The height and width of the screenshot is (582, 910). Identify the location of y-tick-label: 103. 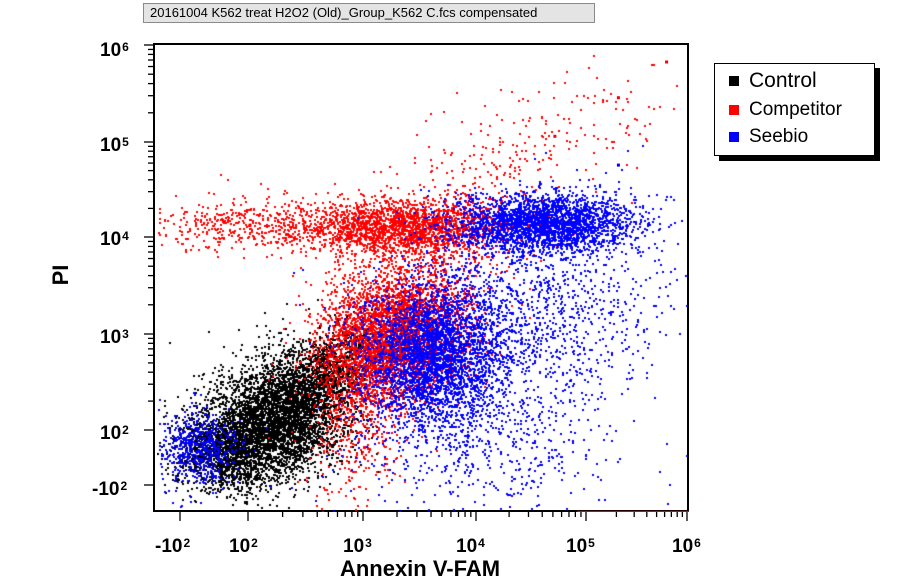
(114, 337).